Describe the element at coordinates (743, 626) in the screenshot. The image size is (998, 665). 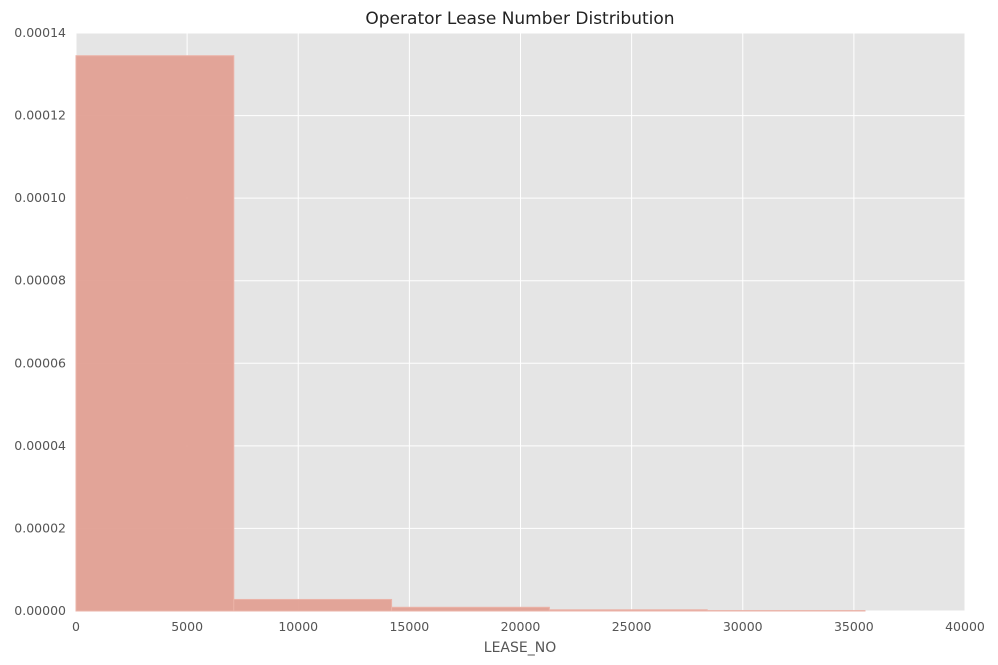
I see `x-tick-label: 30000` at that location.